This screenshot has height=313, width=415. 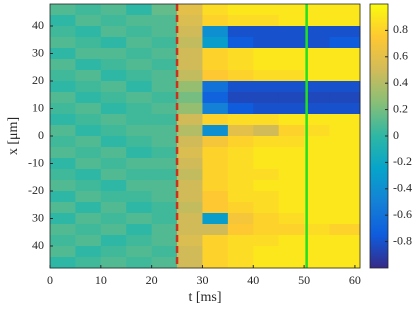 I want to click on x-tick-label: 60, so click(x=355, y=280).